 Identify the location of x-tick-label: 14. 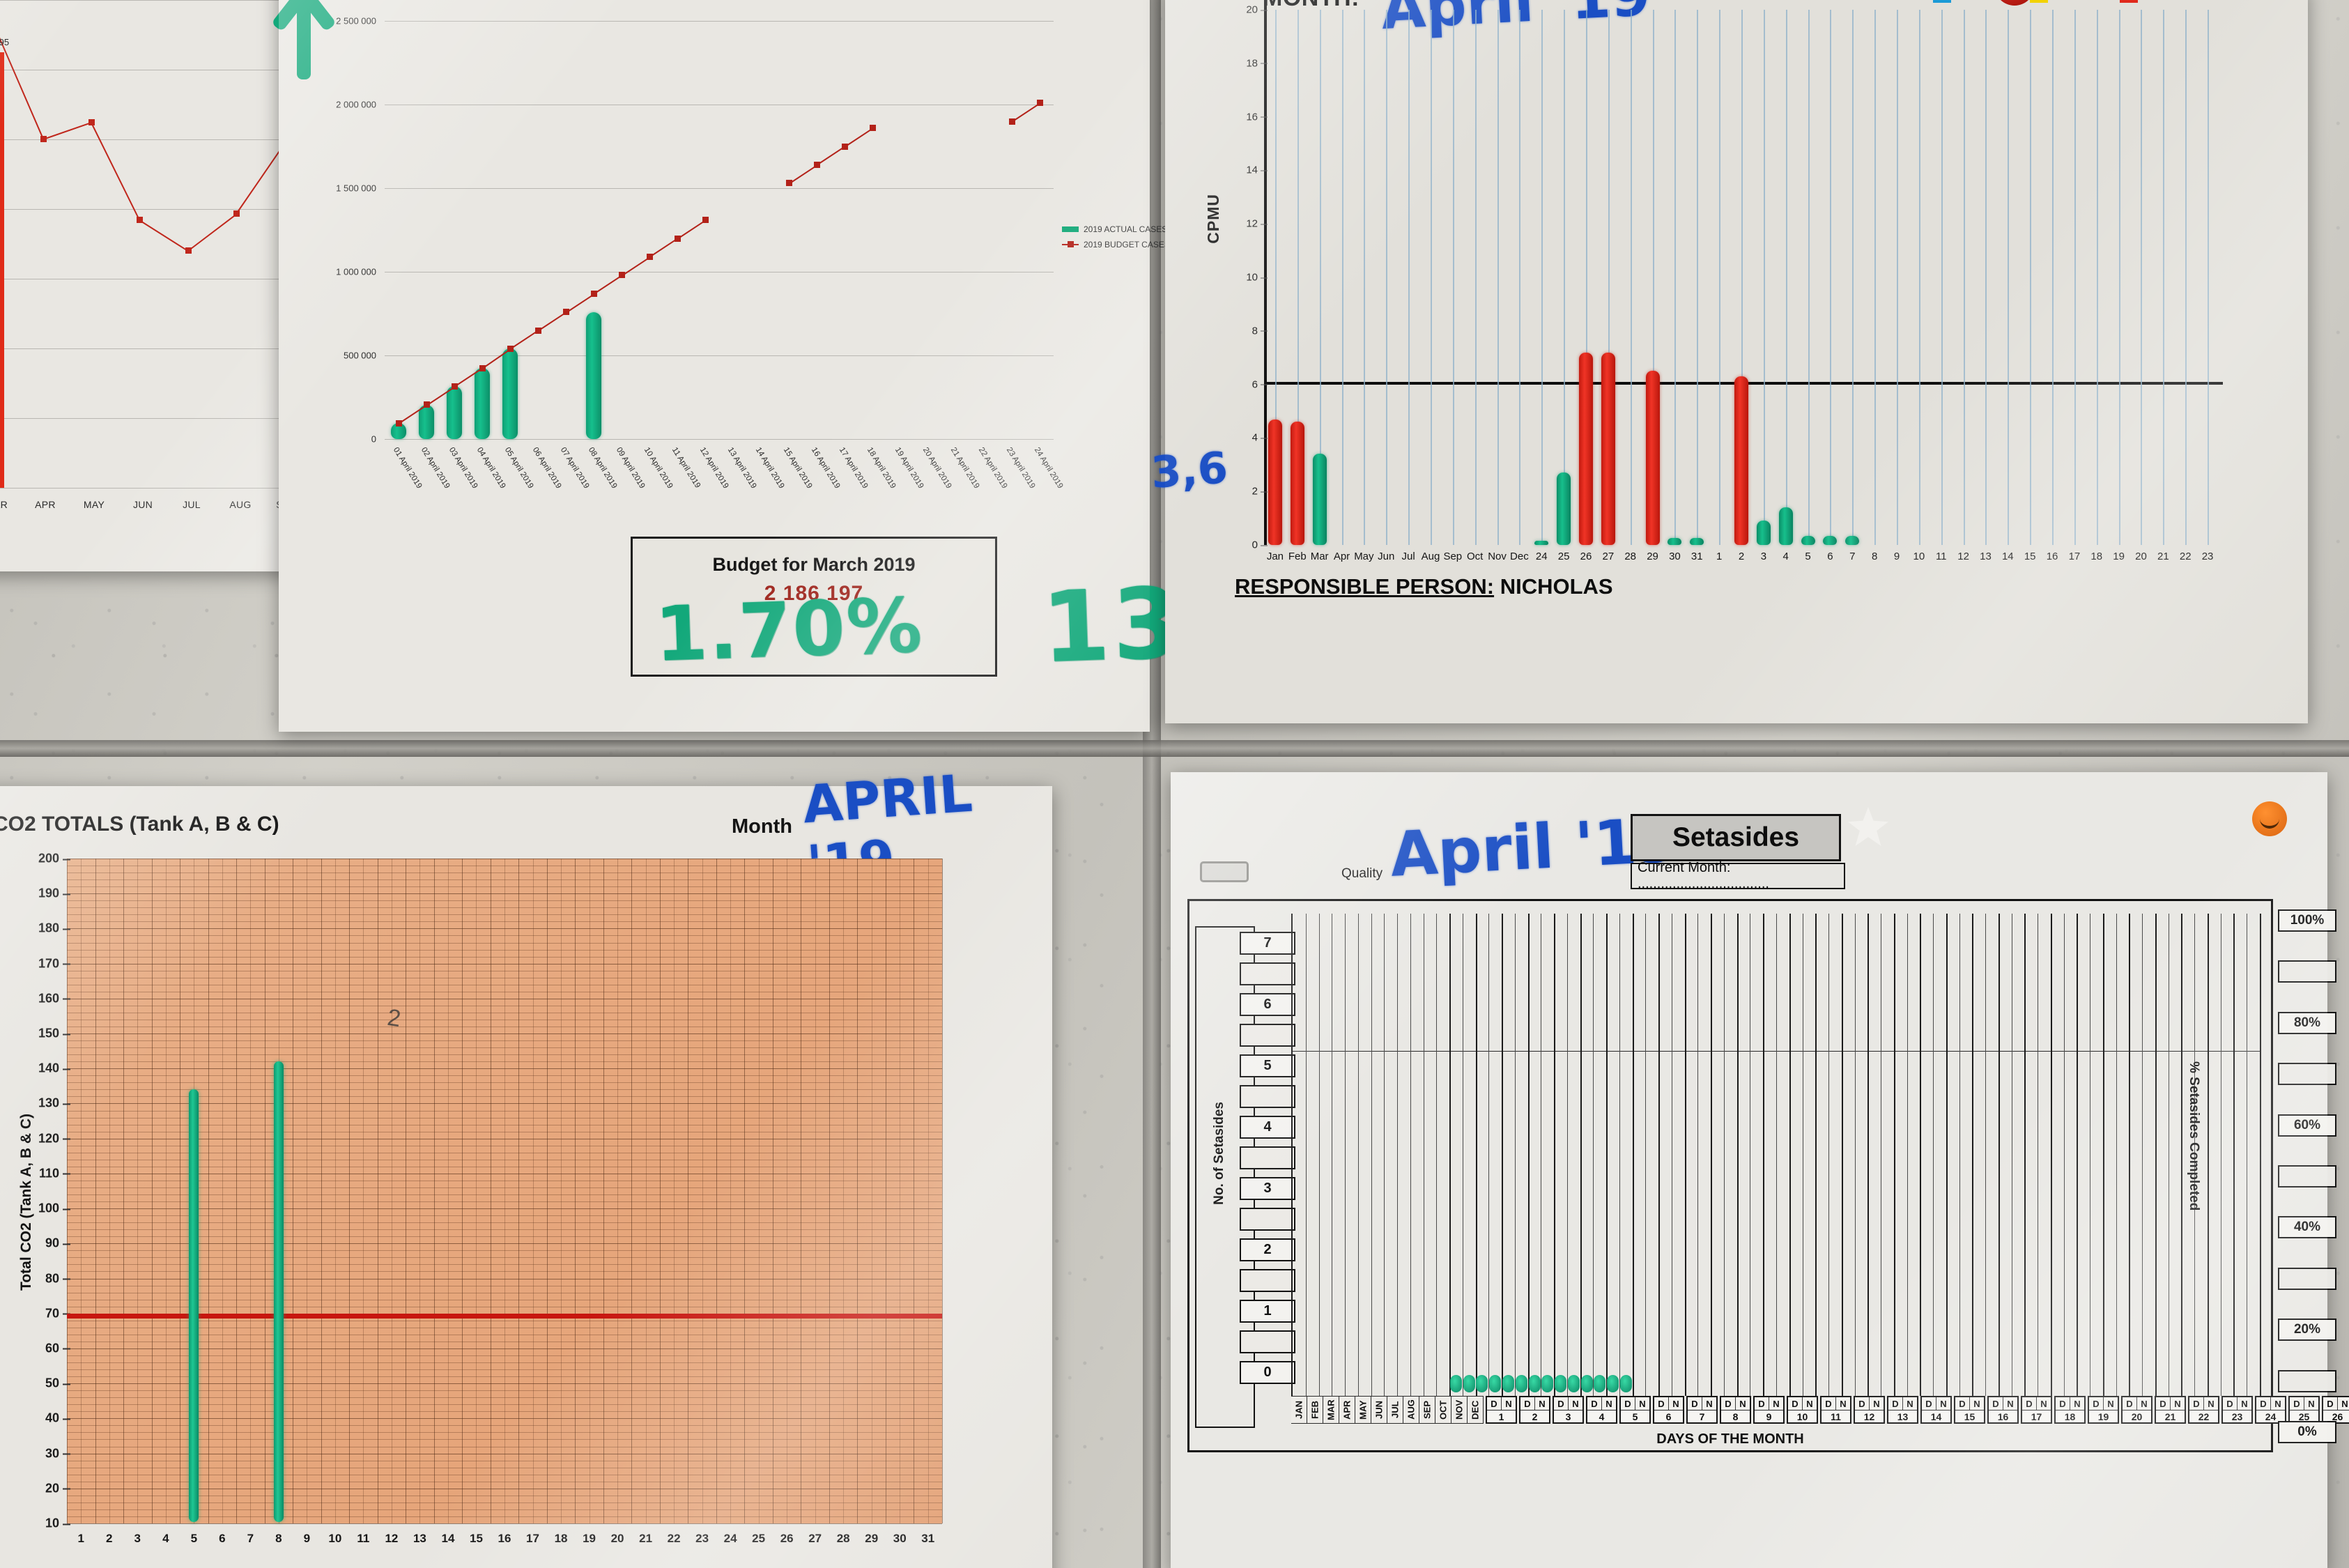
(2007, 556).